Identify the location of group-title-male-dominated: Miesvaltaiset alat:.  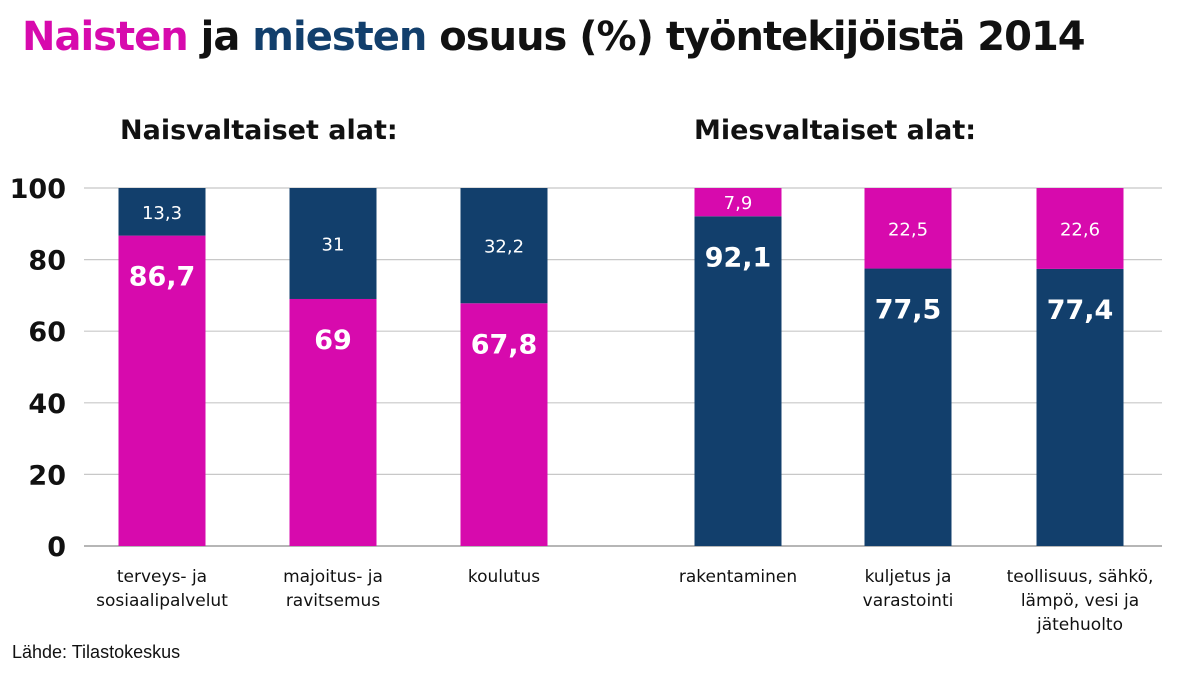
(835, 130).